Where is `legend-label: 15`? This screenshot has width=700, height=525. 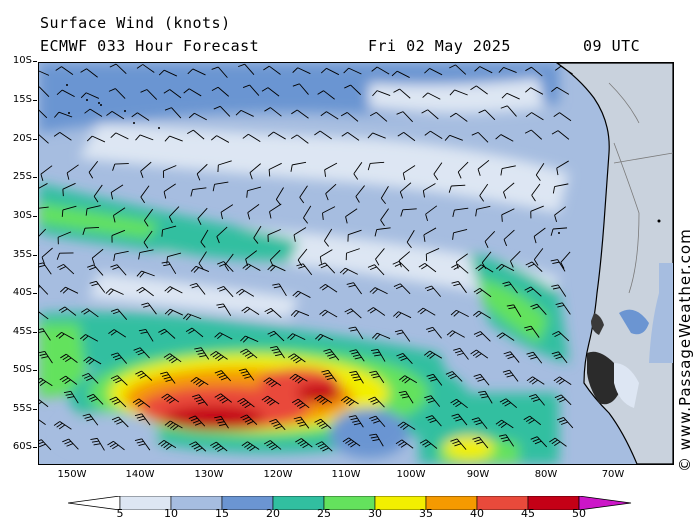
legend-label: 15 is located at coordinates (222, 513).